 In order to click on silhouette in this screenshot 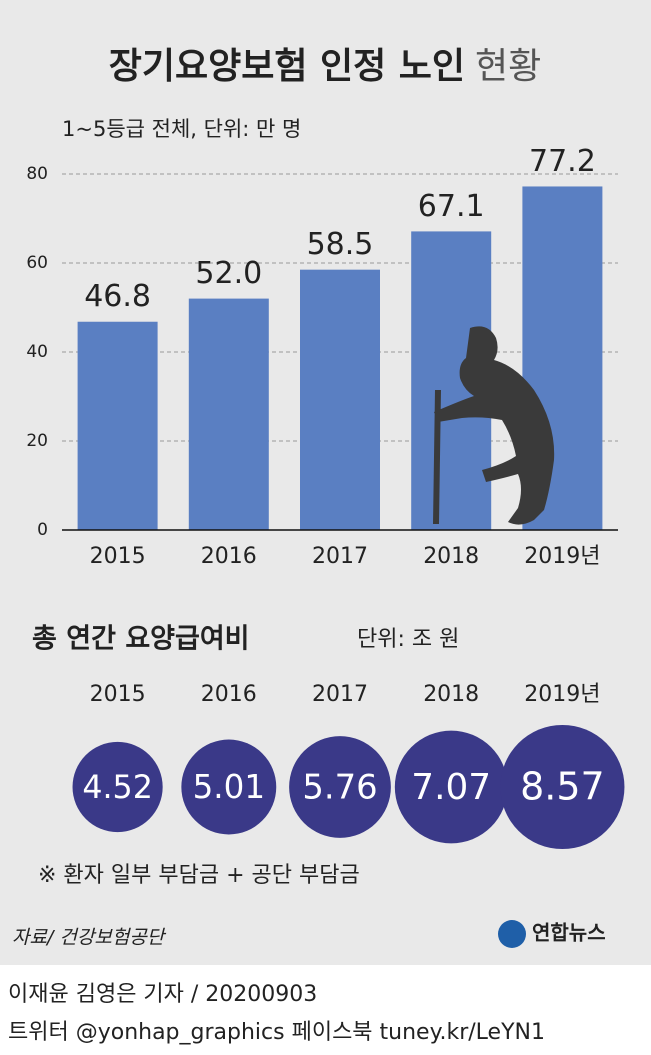, I will do `click(494, 425)`.